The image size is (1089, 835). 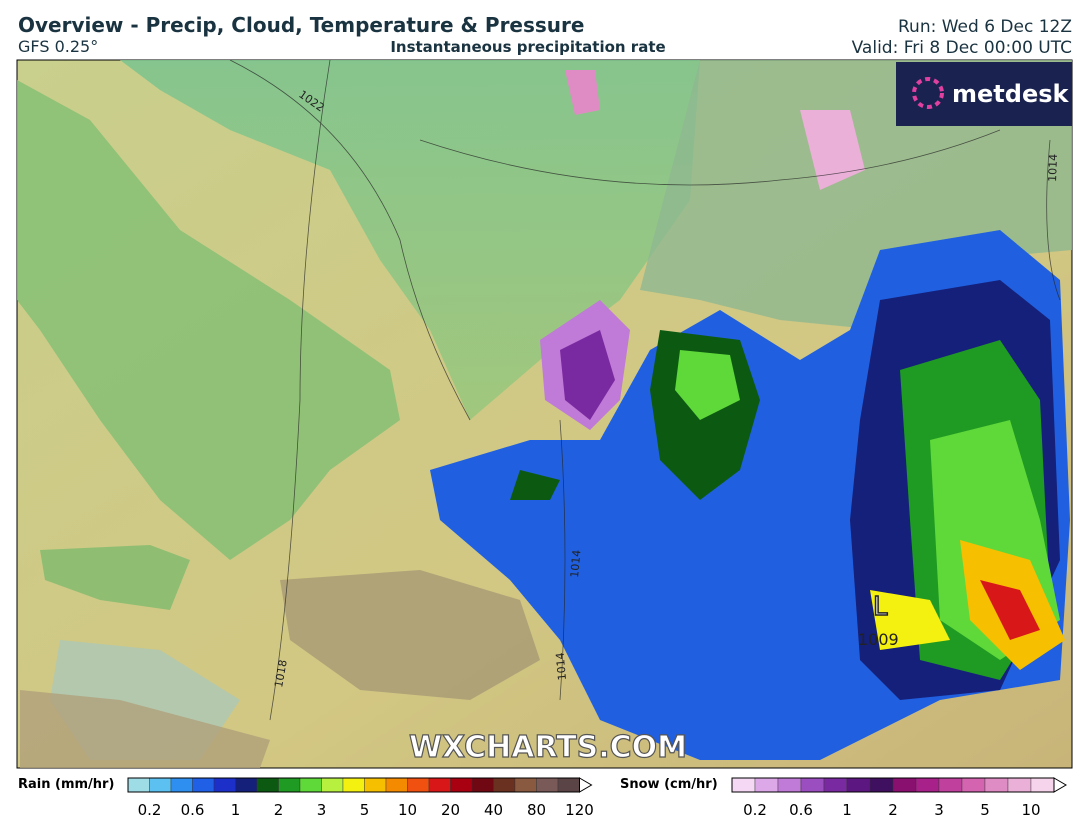 I want to click on brand-box, so click(x=984, y=94).